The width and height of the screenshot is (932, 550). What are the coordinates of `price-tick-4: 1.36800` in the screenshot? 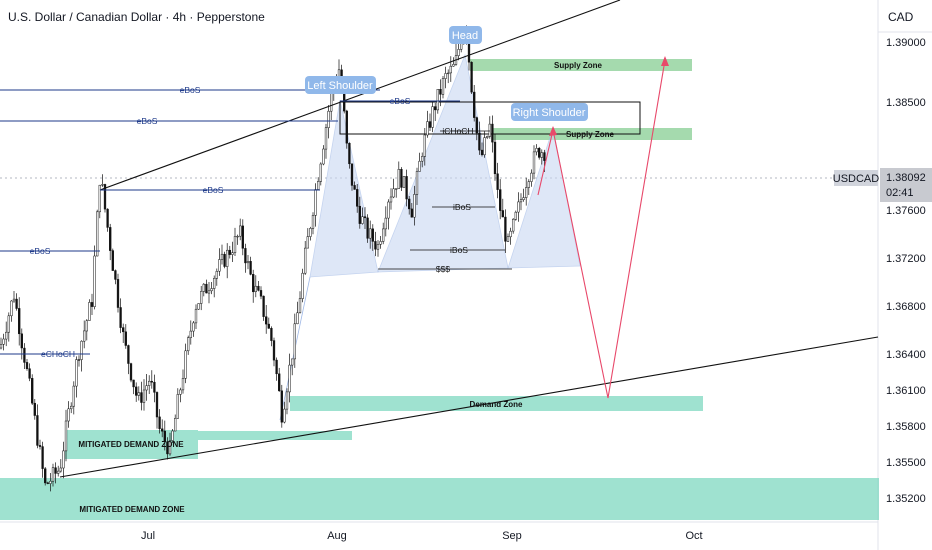 It's located at (906, 307).